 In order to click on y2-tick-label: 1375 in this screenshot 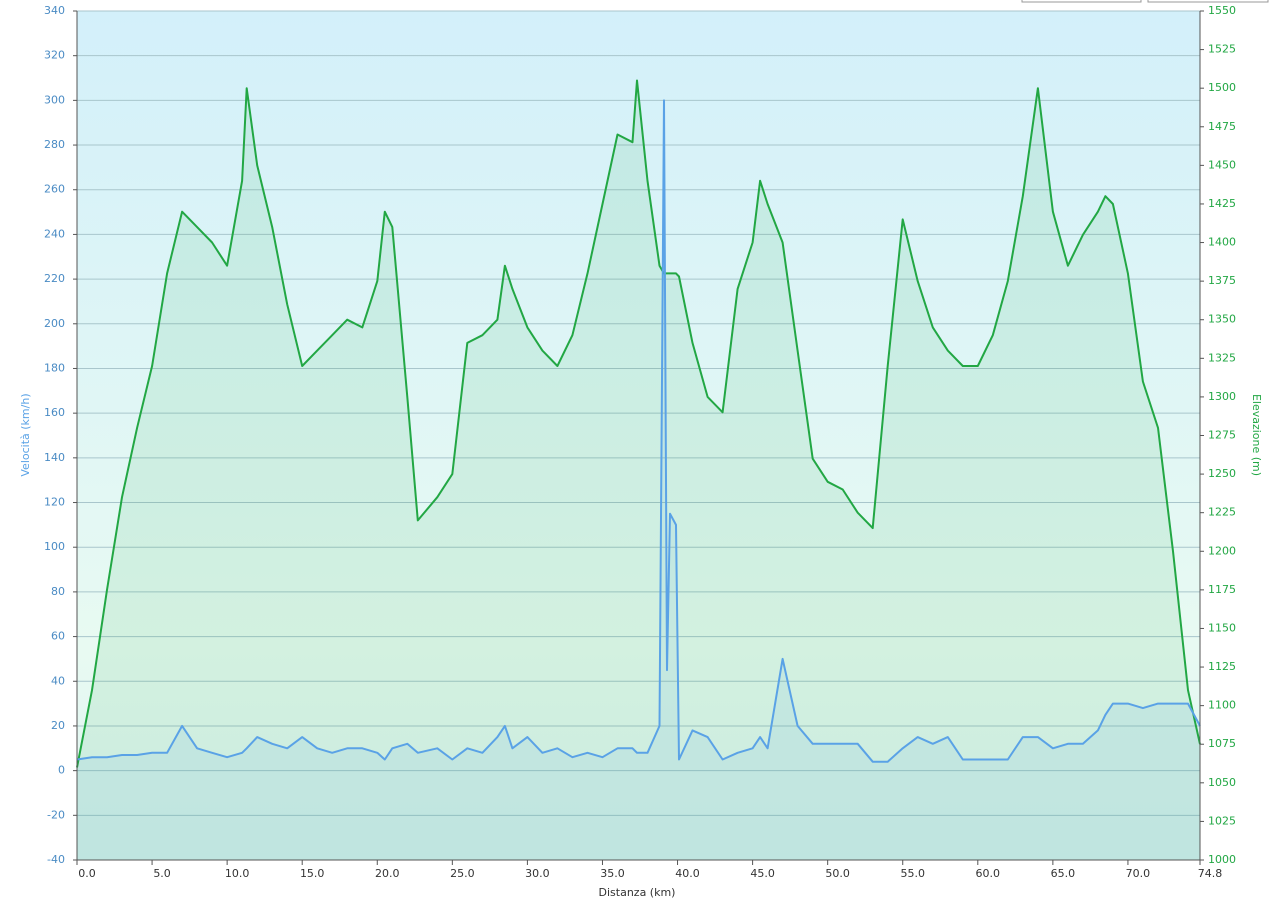, I will do `click(1222, 280)`.